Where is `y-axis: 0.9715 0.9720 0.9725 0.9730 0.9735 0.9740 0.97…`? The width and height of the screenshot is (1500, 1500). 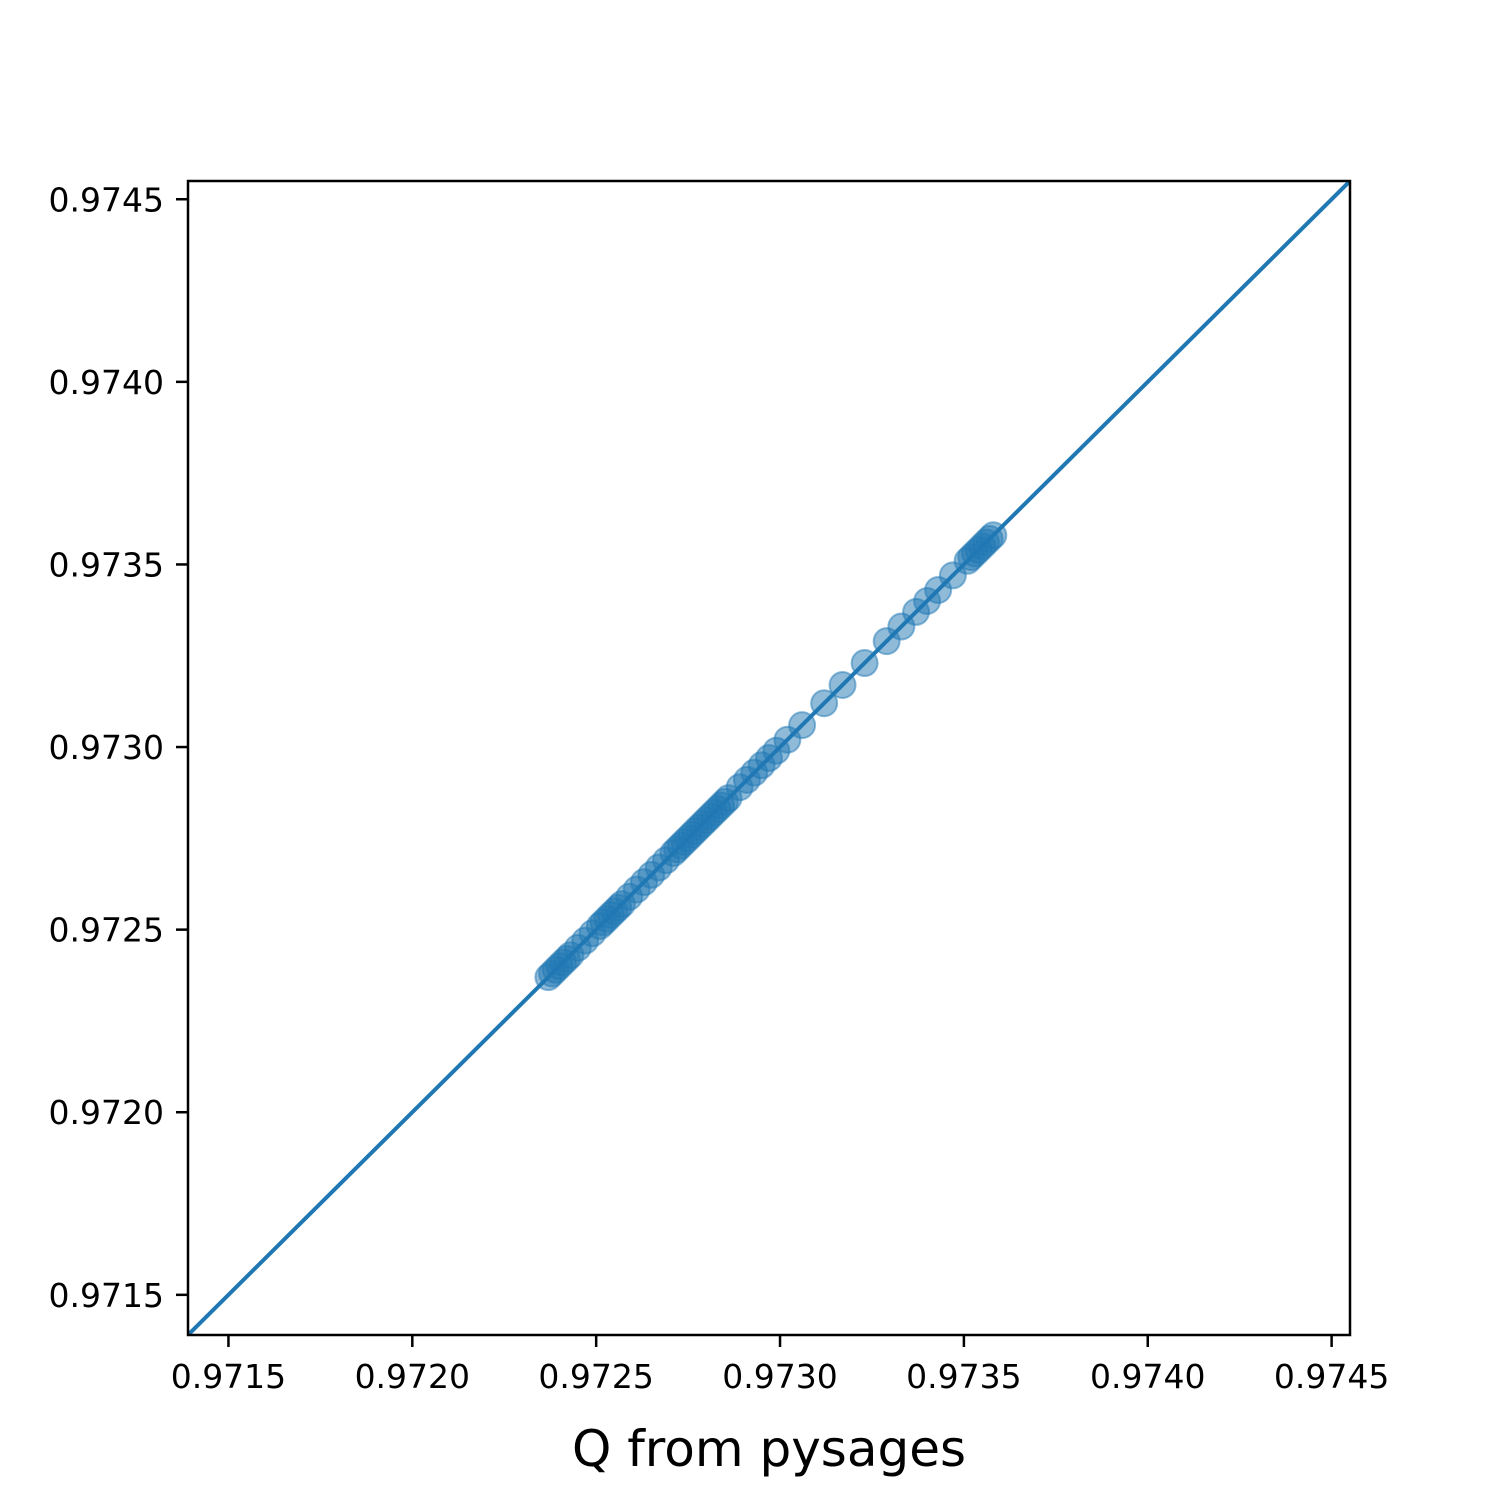 y-axis: 0.9715 0.9720 0.9725 0.9730 0.9735 0.9740 0.97… is located at coordinates (118, 747).